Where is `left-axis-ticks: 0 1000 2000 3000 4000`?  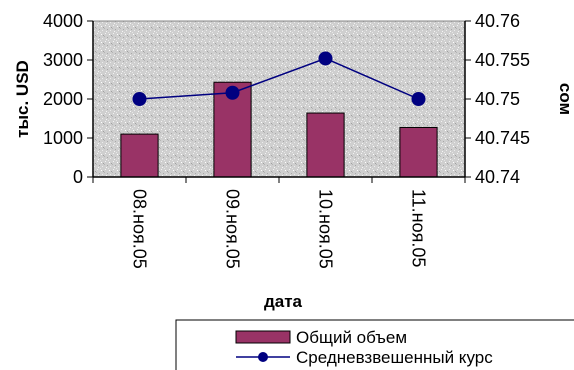 left-axis-ticks: 0 1000 2000 3000 4000 is located at coordinates (68, 99).